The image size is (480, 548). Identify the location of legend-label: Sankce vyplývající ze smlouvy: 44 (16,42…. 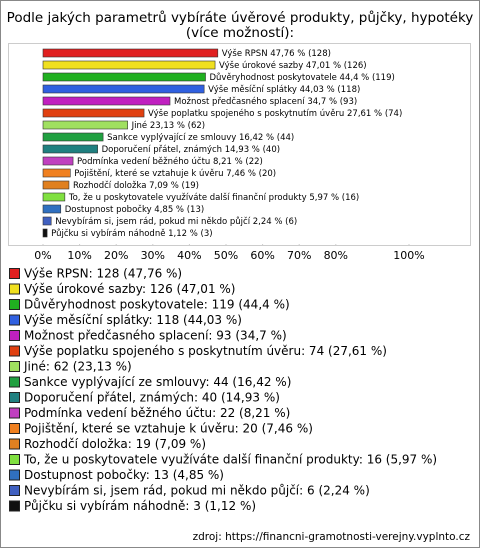
(157, 382).